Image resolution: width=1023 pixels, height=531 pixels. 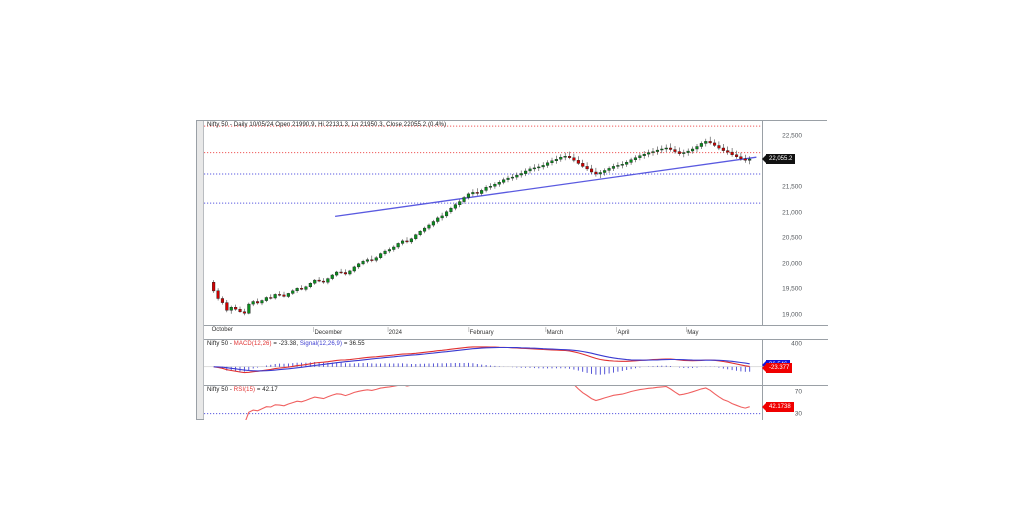 What do you see at coordinates (792, 187) in the screenshot?
I see `price-axis-label-1: 21,500` at bounding box center [792, 187].